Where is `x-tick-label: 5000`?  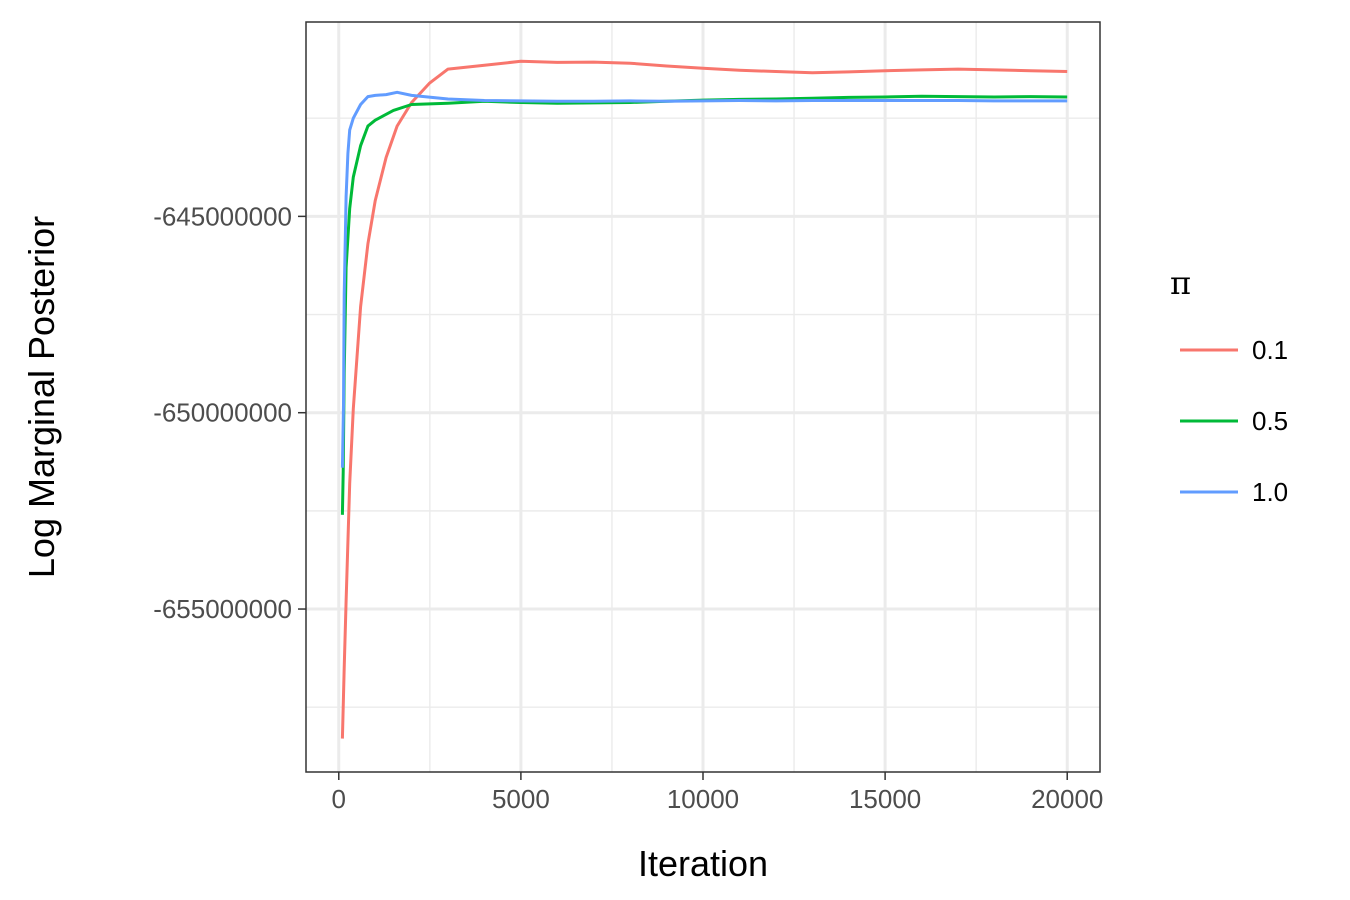 x-tick-label: 5000 is located at coordinates (521, 799).